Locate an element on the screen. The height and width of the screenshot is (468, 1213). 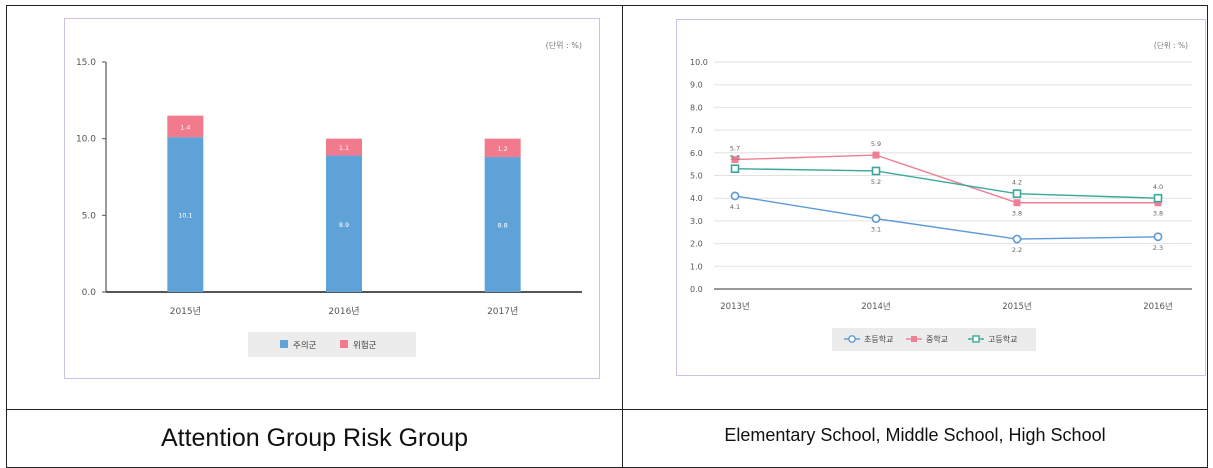
x-tick-label: 2017년 is located at coordinates (502, 311).